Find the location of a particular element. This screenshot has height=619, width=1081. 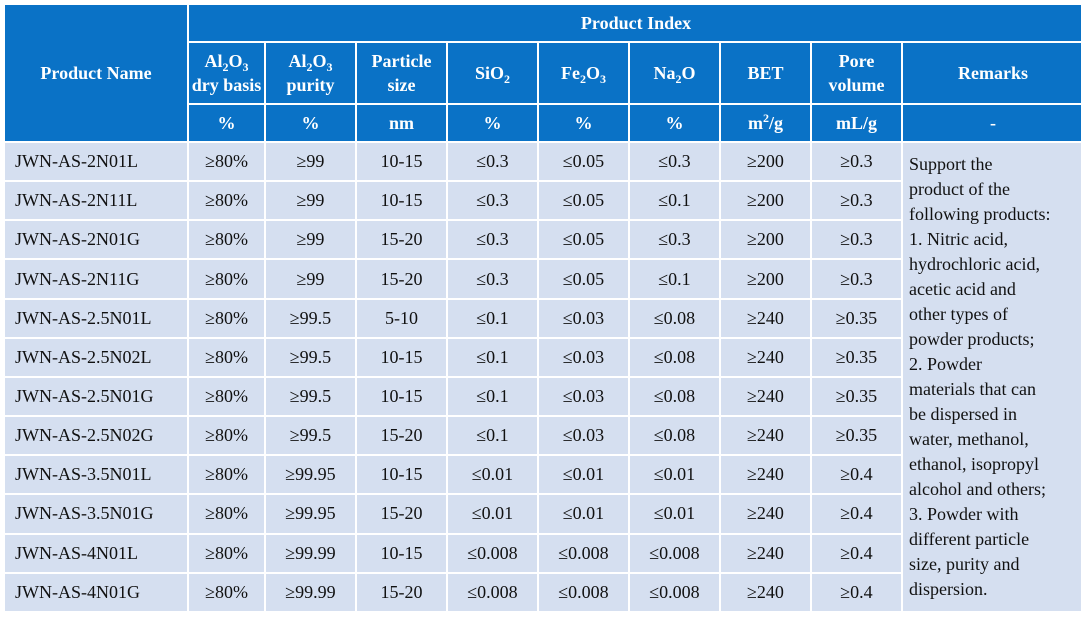

column-unit: m2/g is located at coordinates (765, 123).